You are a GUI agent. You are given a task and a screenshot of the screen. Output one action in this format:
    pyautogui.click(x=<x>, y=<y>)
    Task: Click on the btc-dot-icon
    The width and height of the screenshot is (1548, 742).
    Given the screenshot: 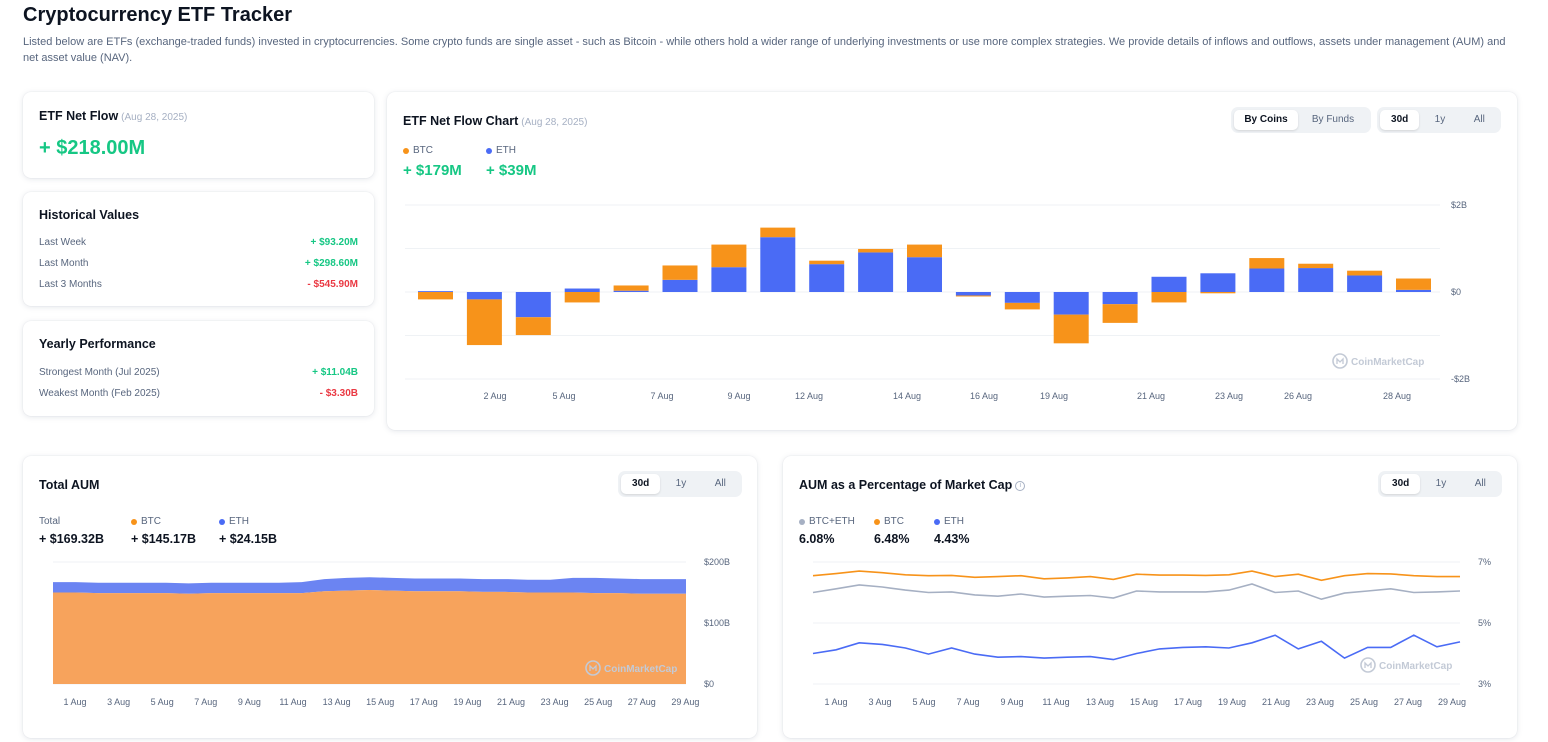 What is the action you would take?
    pyautogui.click(x=406, y=150)
    